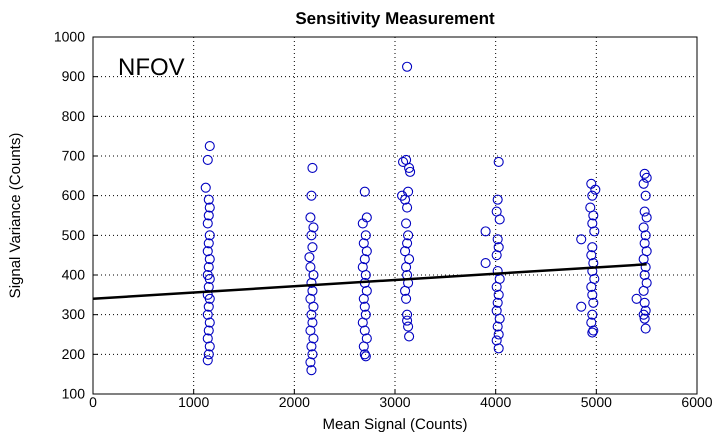  What do you see at coordinates (93, 402) in the screenshot?
I see `x-tick-label: 0` at bounding box center [93, 402].